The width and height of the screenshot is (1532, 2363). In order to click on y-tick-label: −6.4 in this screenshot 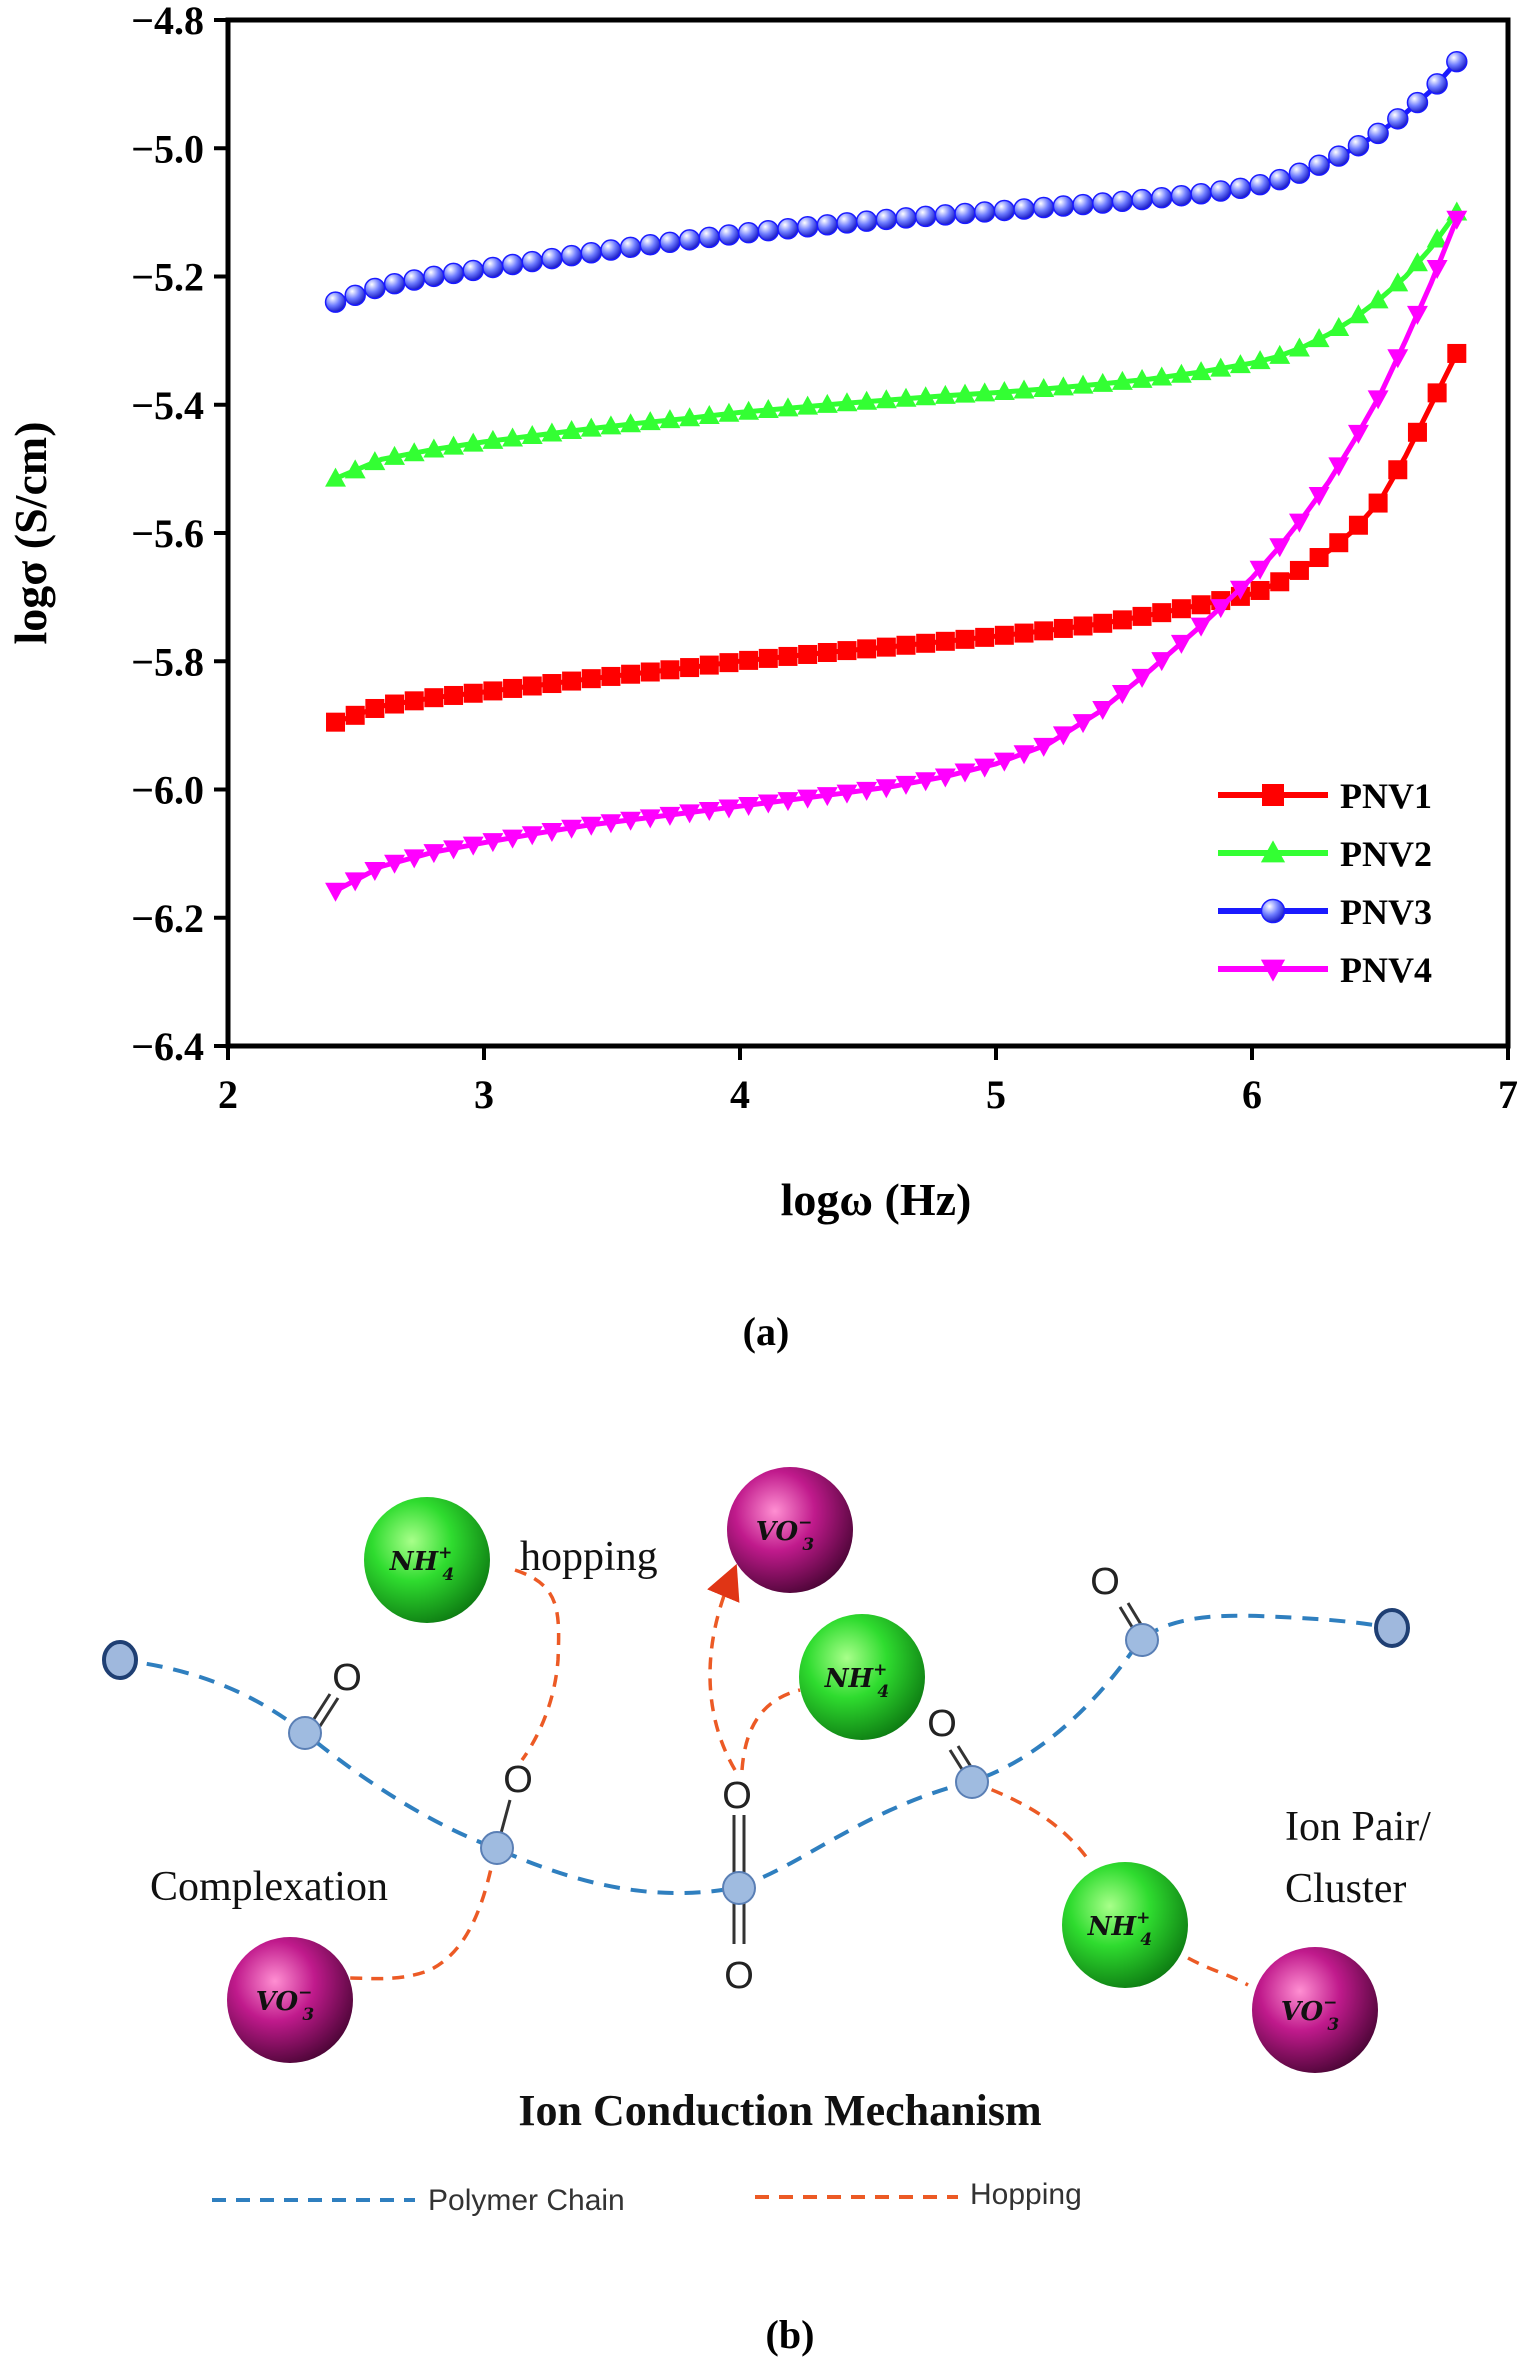, I will do `click(167, 1046)`.